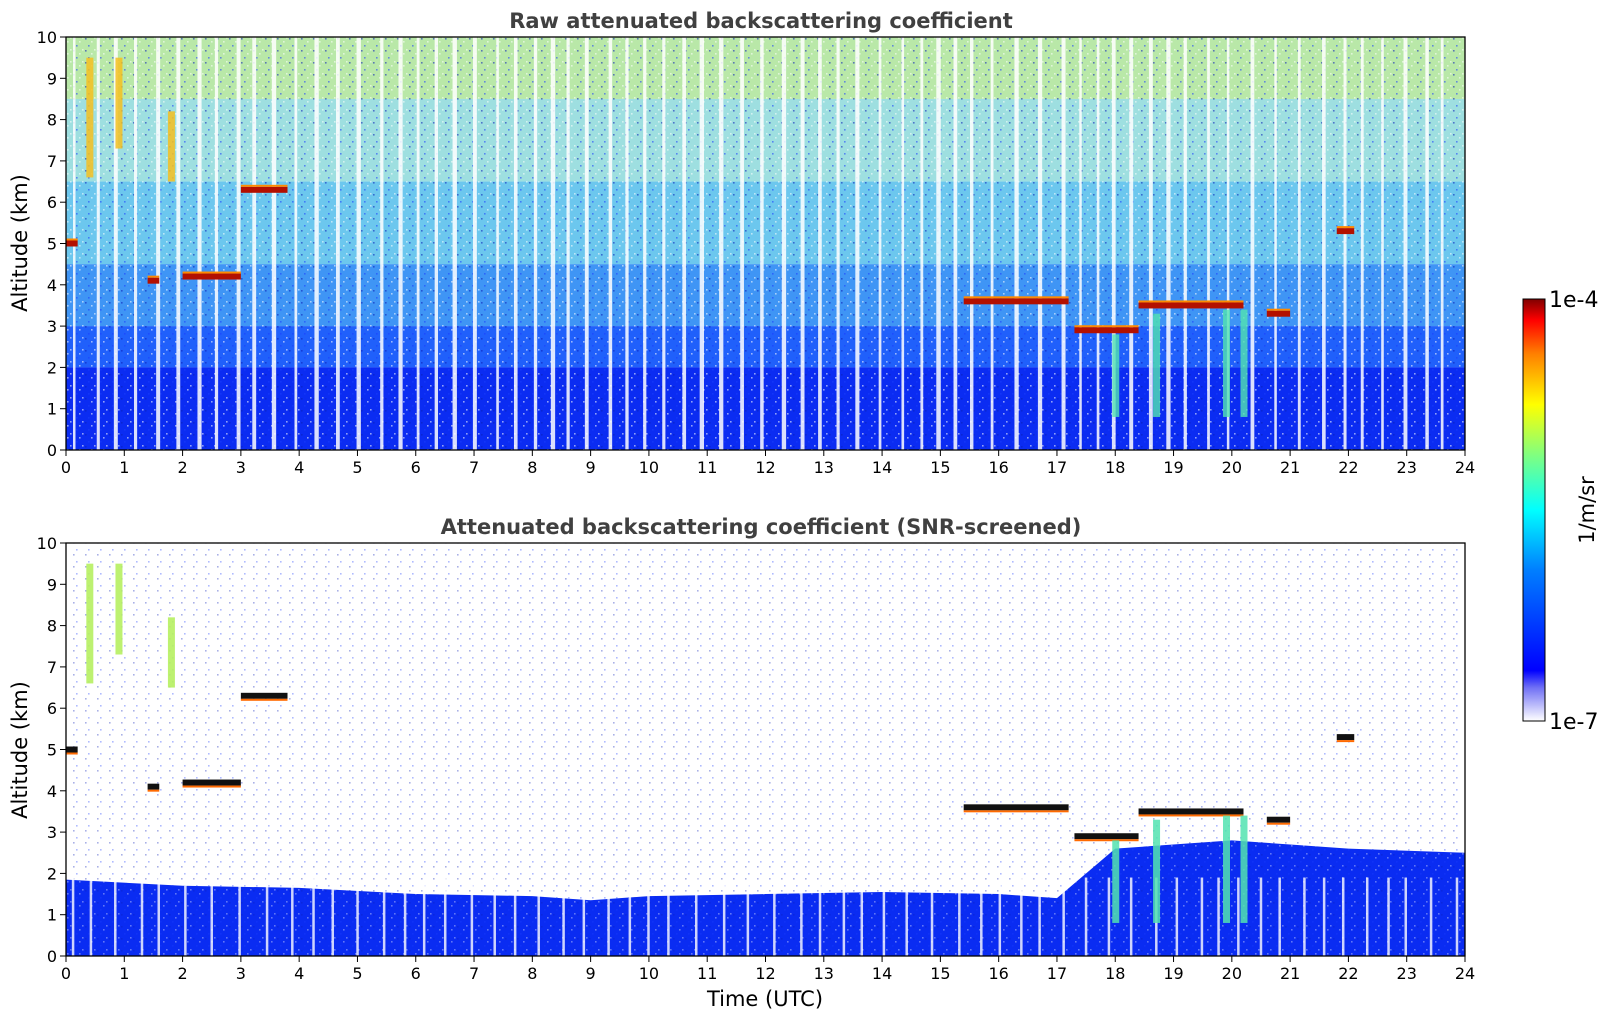 The width and height of the screenshot is (1606, 1020). Describe the element at coordinates (51, 244) in the screenshot. I see `panel1-y-ticks: 0 1 2 3 4 5 6 7 8 9 10` at that location.